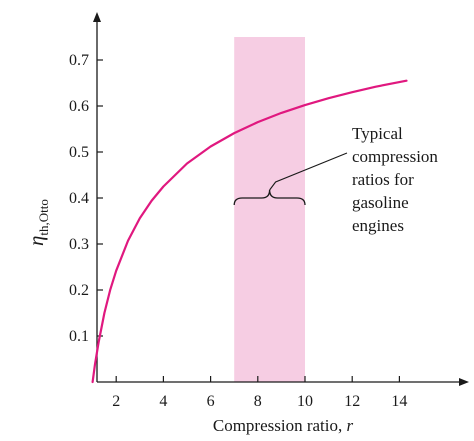 The image size is (474, 441). What do you see at coordinates (211, 401) in the screenshot?
I see `x-tick-label: 6` at bounding box center [211, 401].